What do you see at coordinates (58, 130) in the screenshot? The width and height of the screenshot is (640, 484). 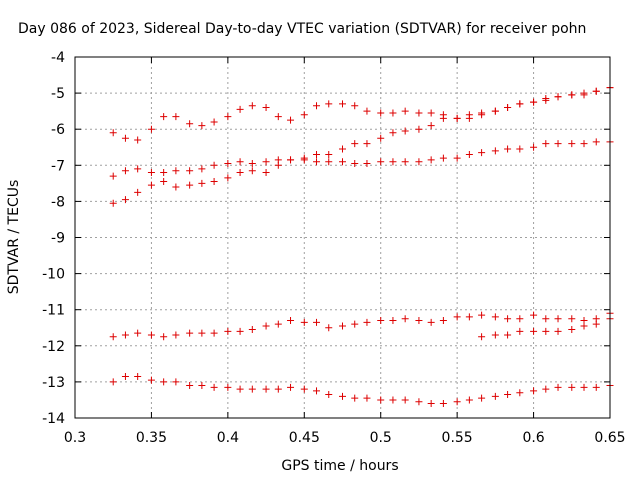 I see `y-tick-label: -6` at bounding box center [58, 130].